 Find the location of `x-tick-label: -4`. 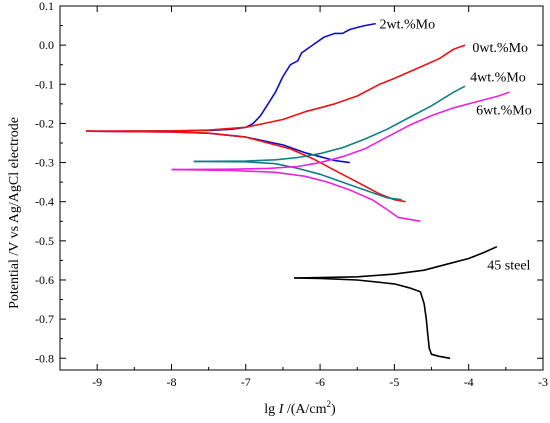

x-tick-label: -4 is located at coordinates (469, 382).